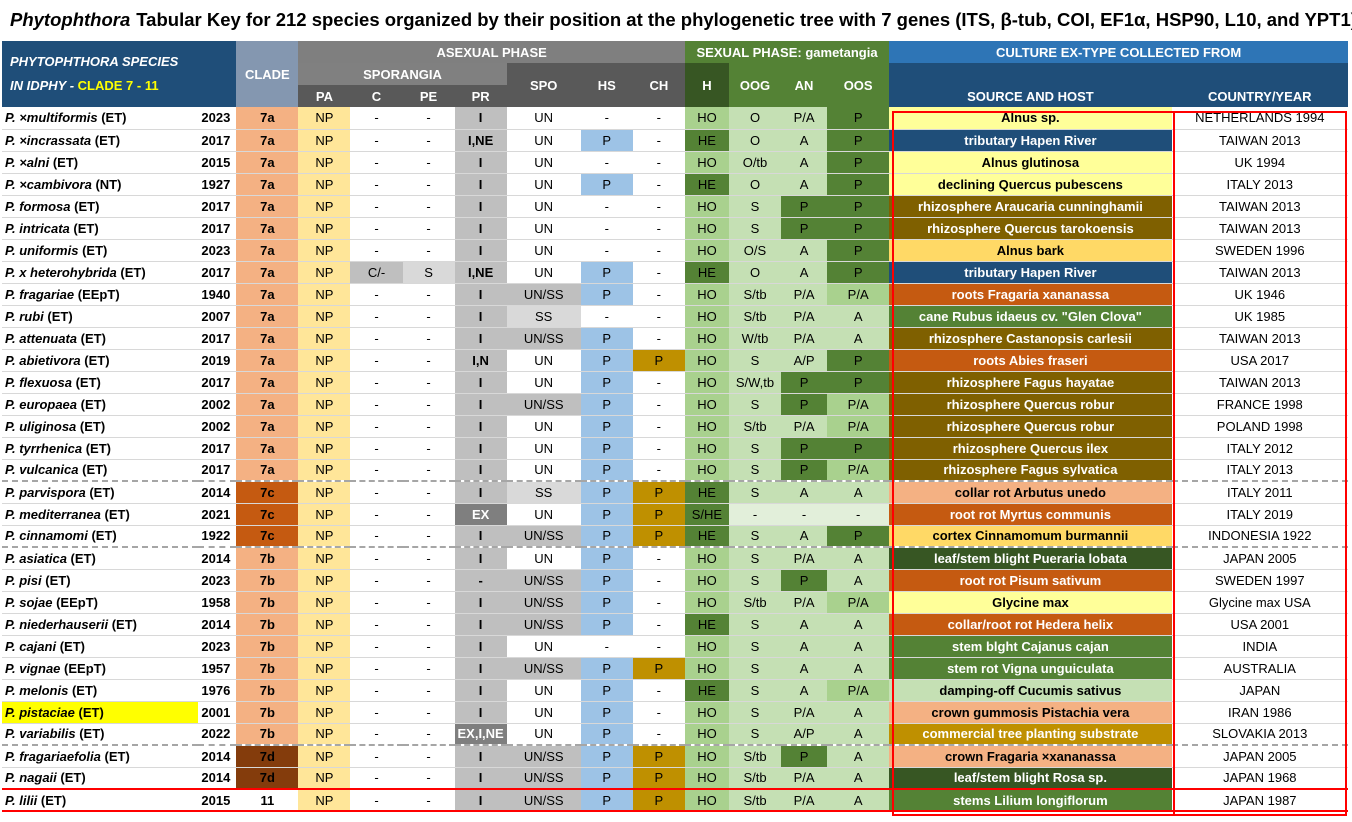 The image size is (1352, 822). What do you see at coordinates (1259, 514) in the screenshot?
I see `cell-cty: ITALY 2019` at bounding box center [1259, 514].